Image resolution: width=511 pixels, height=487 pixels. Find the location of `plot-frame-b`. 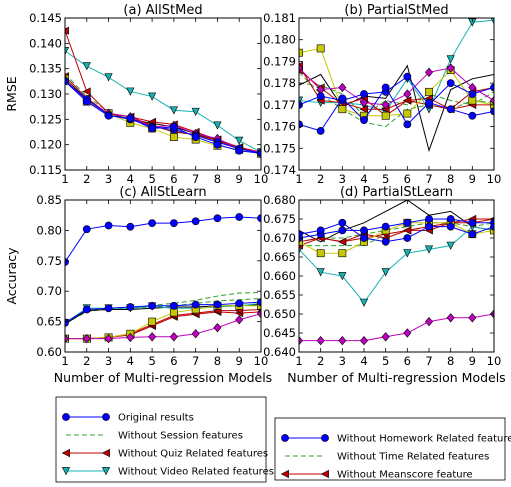

plot-frame-b is located at coordinates (396, 94).